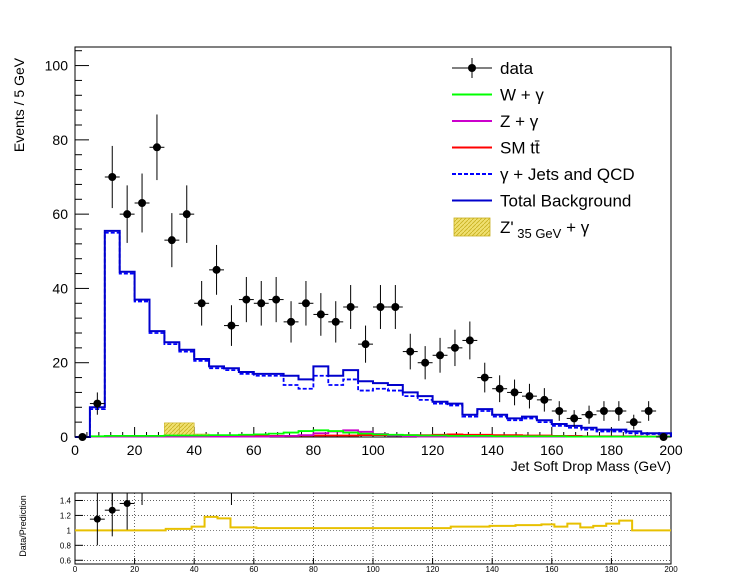 The height and width of the screenshot is (572, 746). Describe the element at coordinates (575, 227) in the screenshot. I see `legend-label-tail: + γ` at that location.